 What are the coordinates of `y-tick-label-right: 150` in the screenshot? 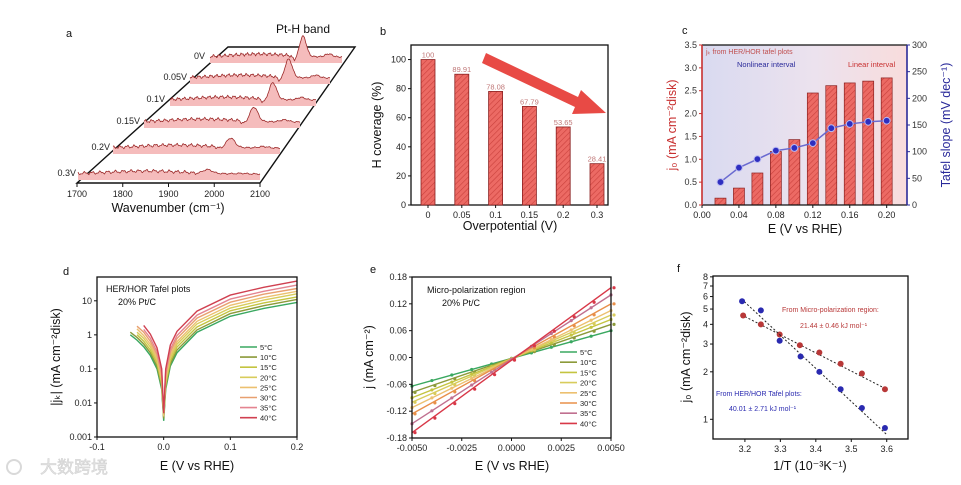 It's located at (919, 125).